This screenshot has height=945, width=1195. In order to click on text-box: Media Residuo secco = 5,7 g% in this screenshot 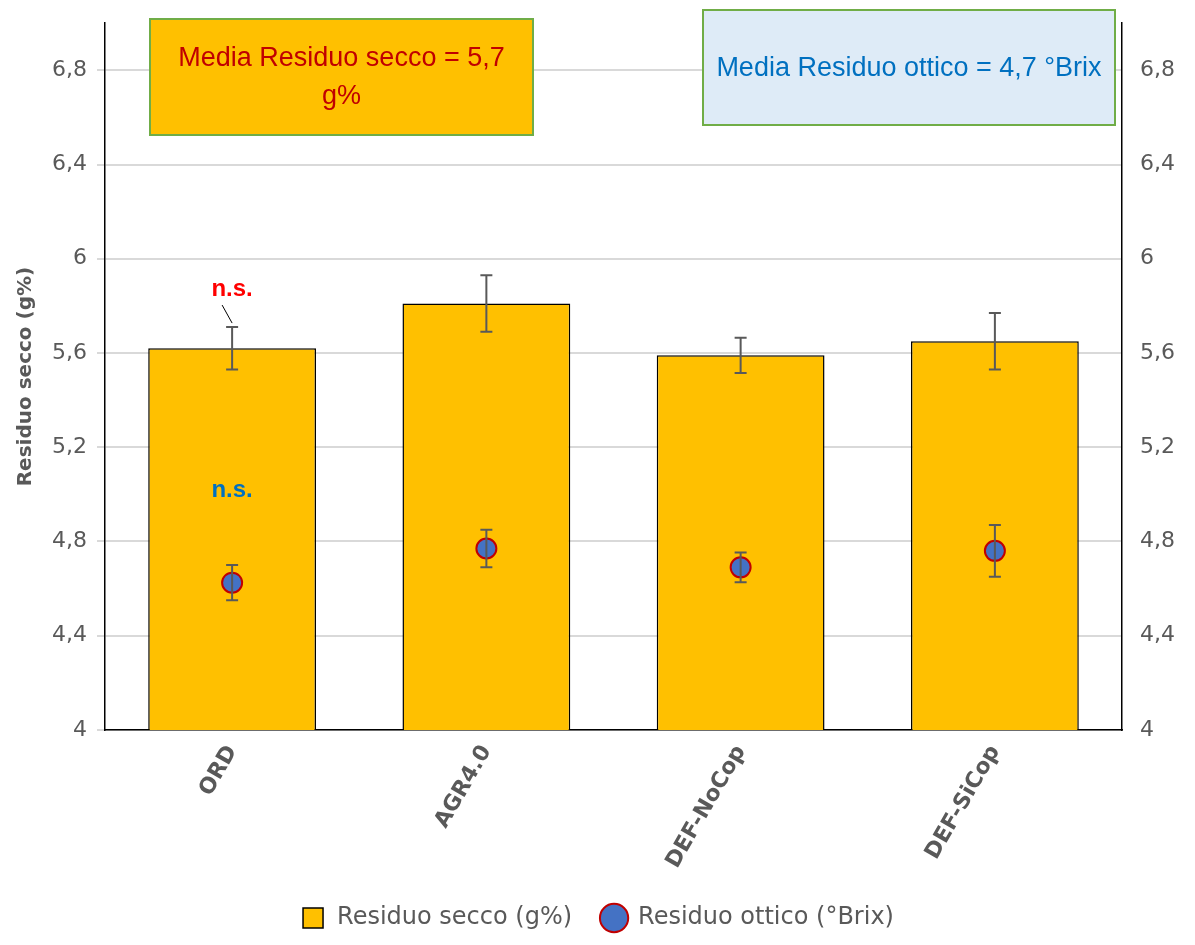, I will do `click(341, 77)`.